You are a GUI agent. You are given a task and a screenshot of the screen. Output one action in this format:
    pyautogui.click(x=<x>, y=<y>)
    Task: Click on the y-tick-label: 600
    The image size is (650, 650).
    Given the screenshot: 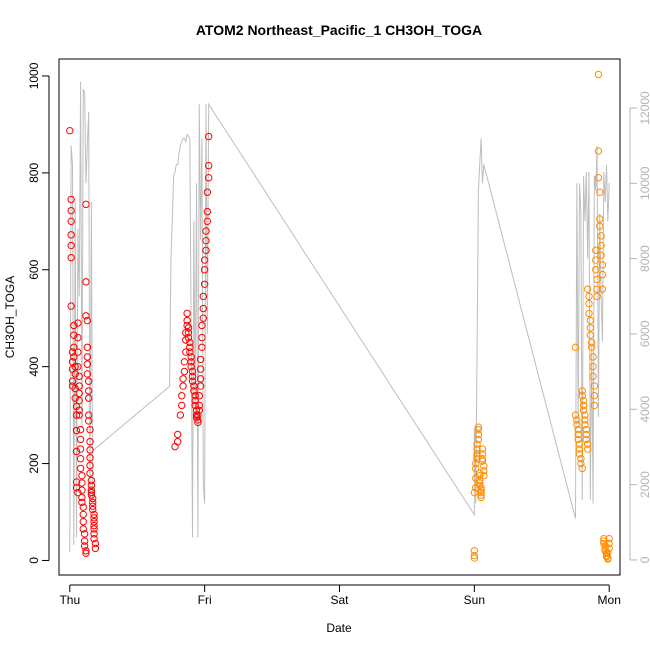 What is the action you would take?
    pyautogui.click(x=34, y=269)
    